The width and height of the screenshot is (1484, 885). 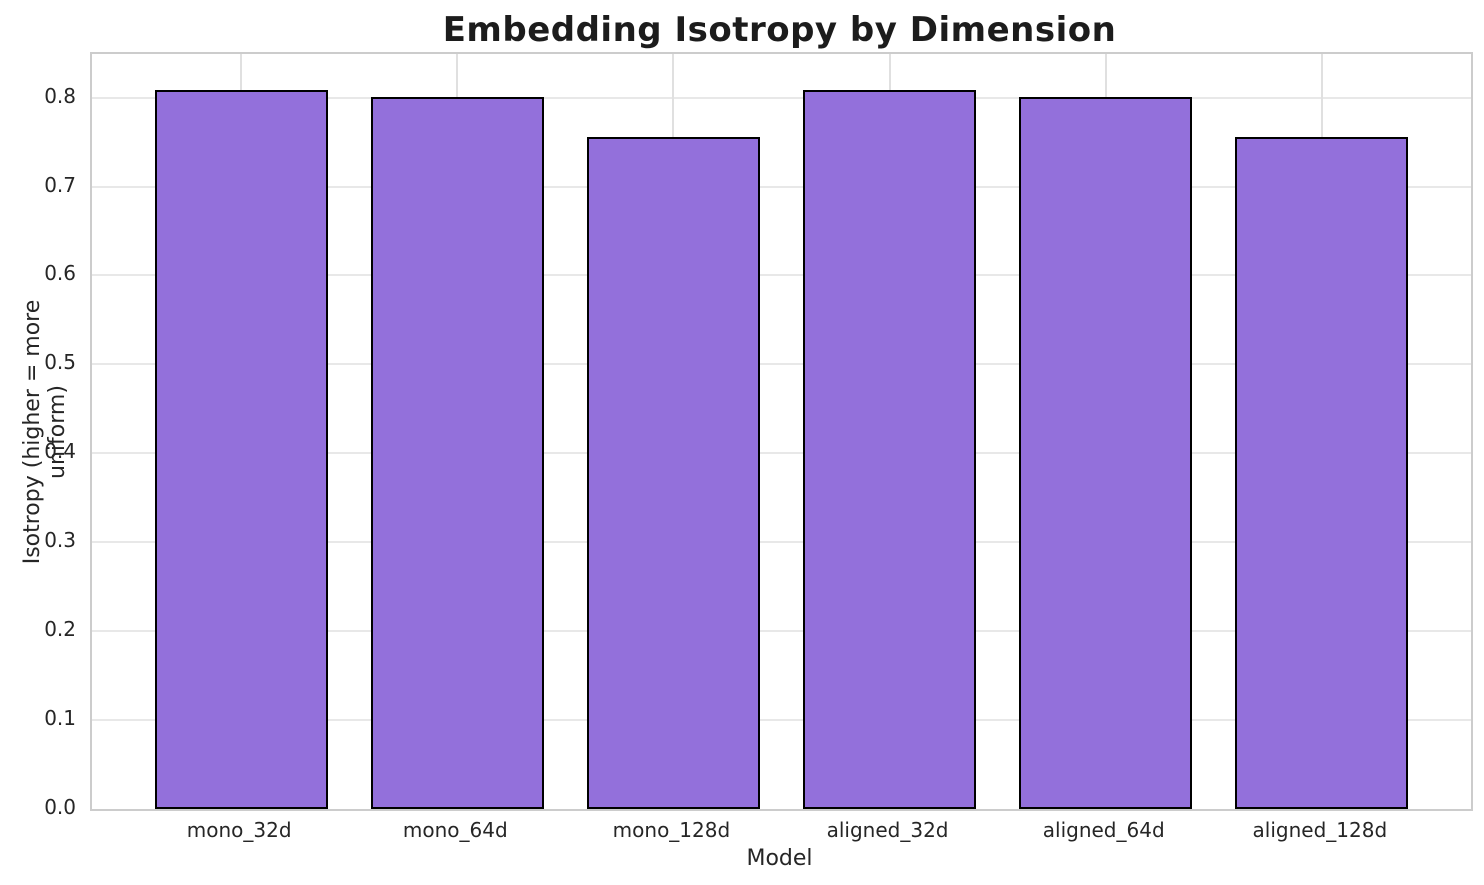 I want to click on y-tick-label: 0.7, so click(x=60, y=184).